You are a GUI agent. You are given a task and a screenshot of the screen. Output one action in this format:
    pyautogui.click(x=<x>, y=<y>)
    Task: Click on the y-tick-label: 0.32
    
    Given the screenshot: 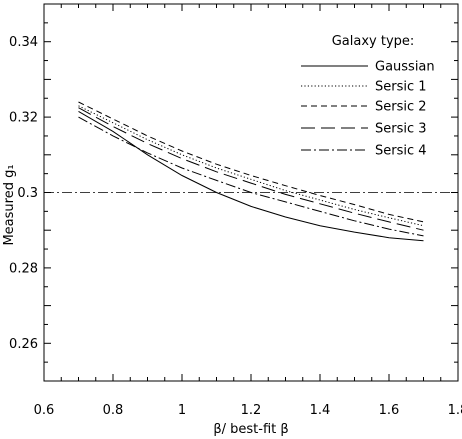 What is the action you would take?
    pyautogui.click(x=23, y=118)
    